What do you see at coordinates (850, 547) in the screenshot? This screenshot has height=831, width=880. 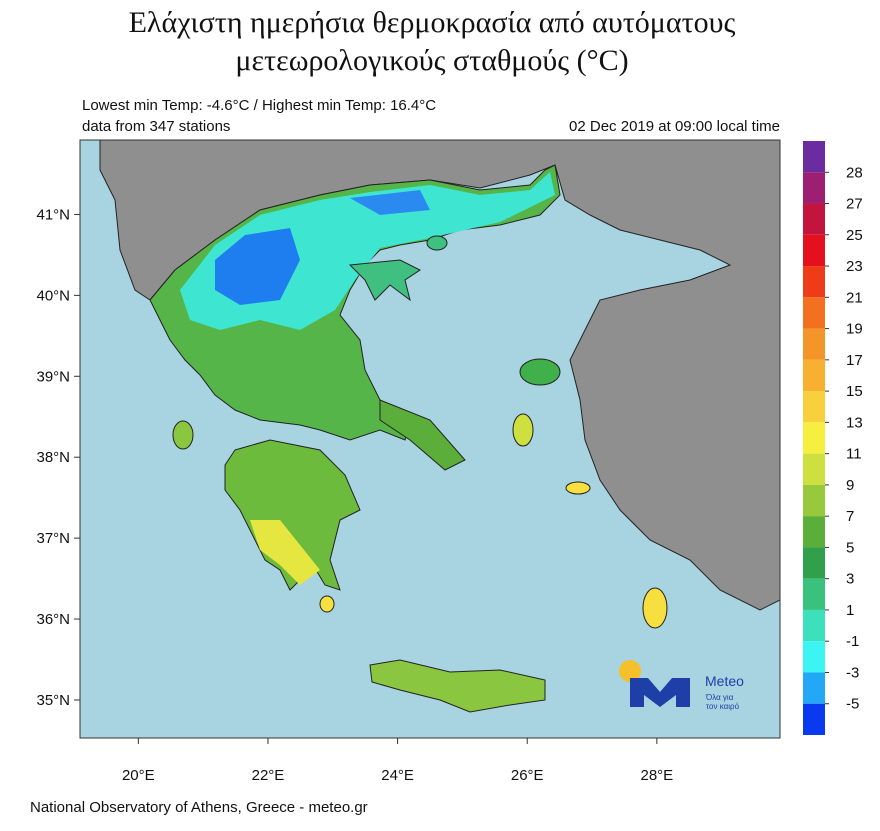 I see `colorbar-label: 5` at bounding box center [850, 547].